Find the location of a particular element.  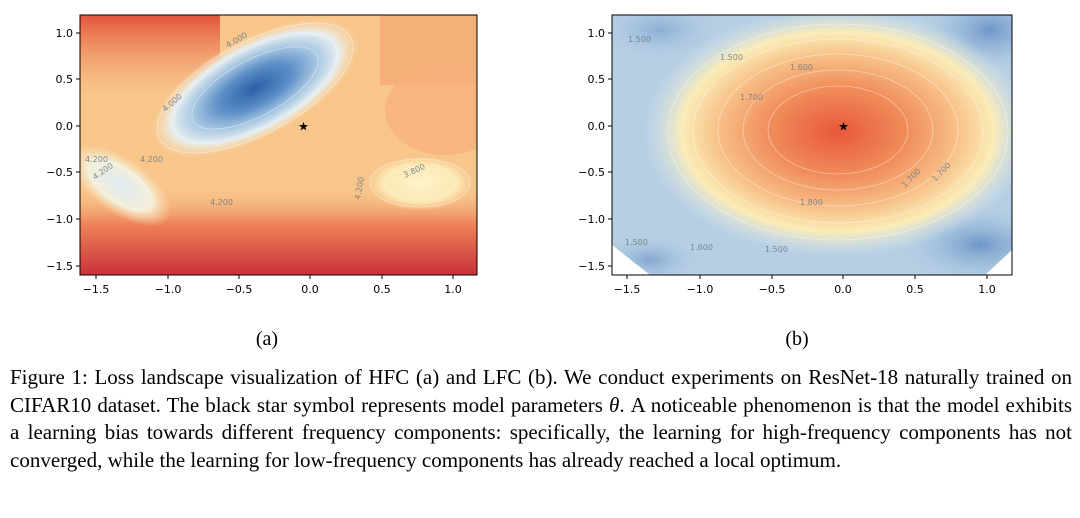

contour-label-b-9: 1.600 is located at coordinates (701, 247).